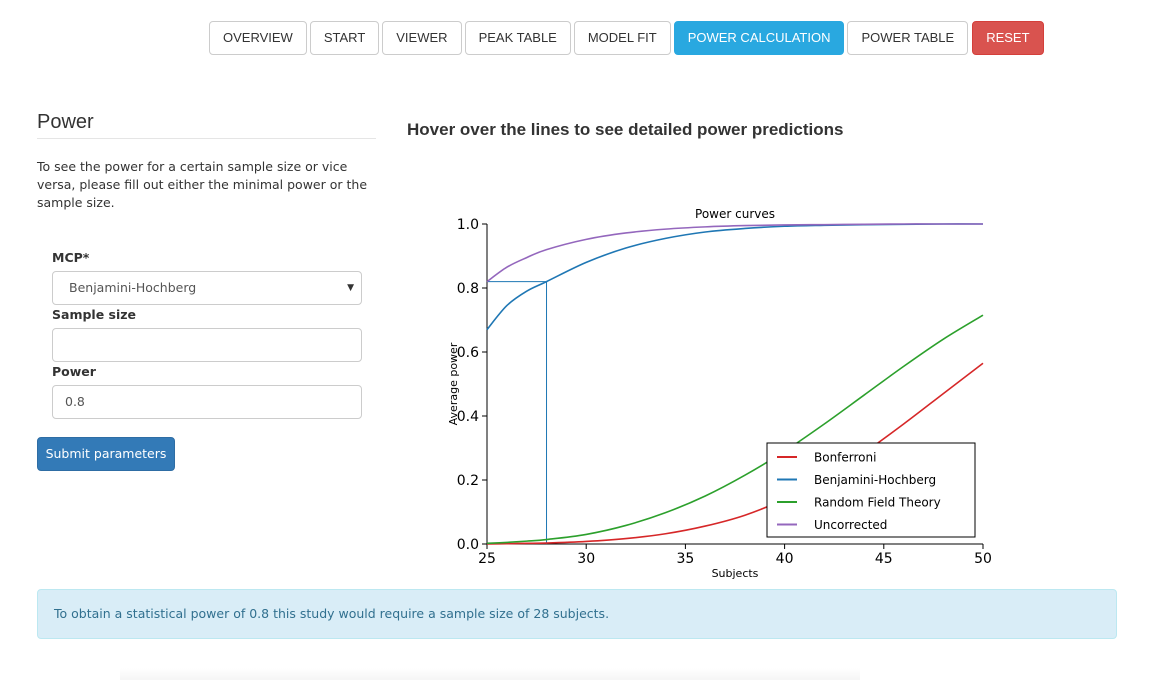  What do you see at coordinates (517, 412) in the screenshot?
I see `reference-line` at bounding box center [517, 412].